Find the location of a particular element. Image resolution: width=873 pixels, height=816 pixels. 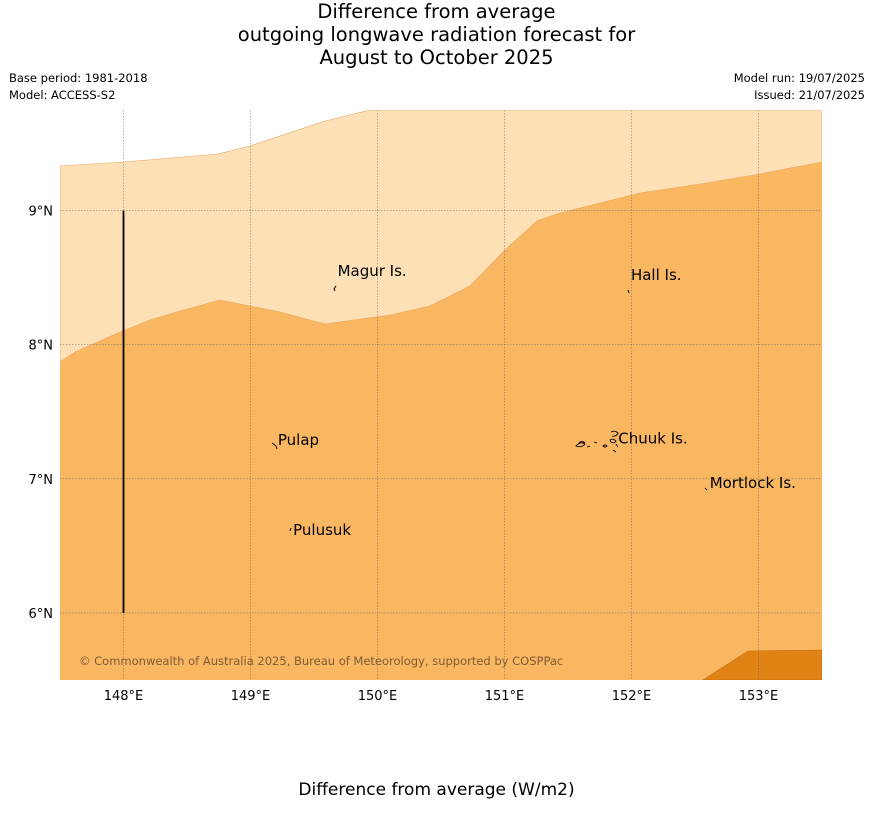

place-label-chuuk-is: Chuuk Is. is located at coordinates (652, 439).